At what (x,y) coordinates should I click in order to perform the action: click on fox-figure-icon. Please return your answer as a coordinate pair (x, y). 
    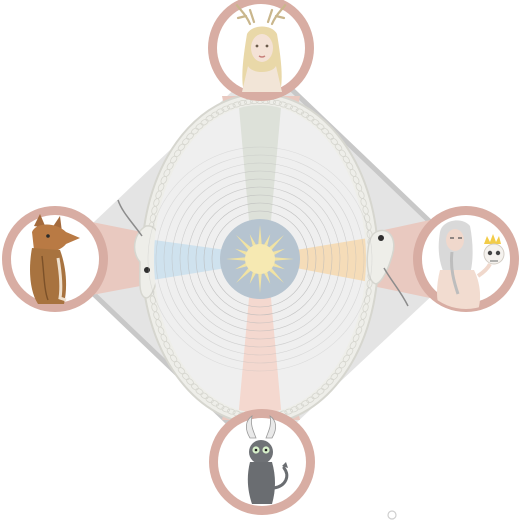
    Looking at the image, I should click on (55, 259).